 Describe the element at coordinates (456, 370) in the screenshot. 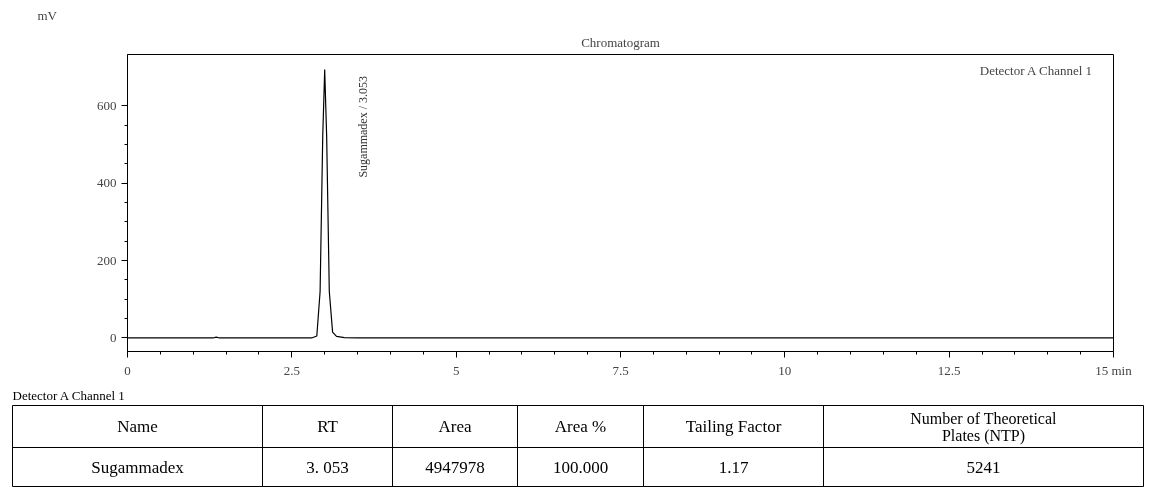

I see `x-tick-label: 5` at that location.